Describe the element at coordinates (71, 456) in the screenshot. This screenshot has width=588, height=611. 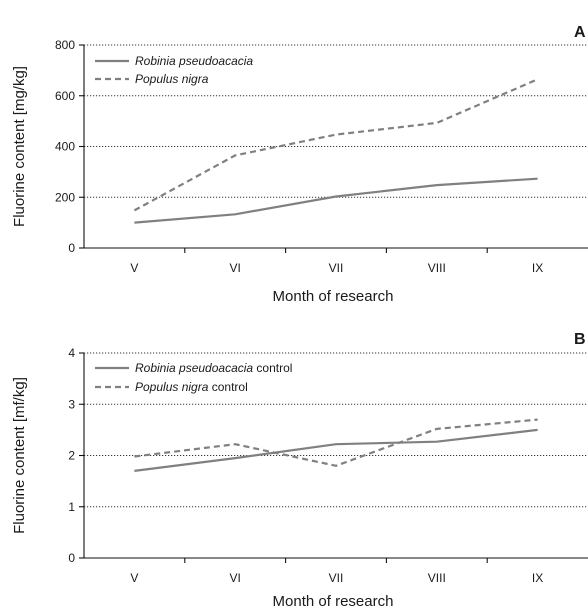
I see `y-tick-label: 2` at that location.